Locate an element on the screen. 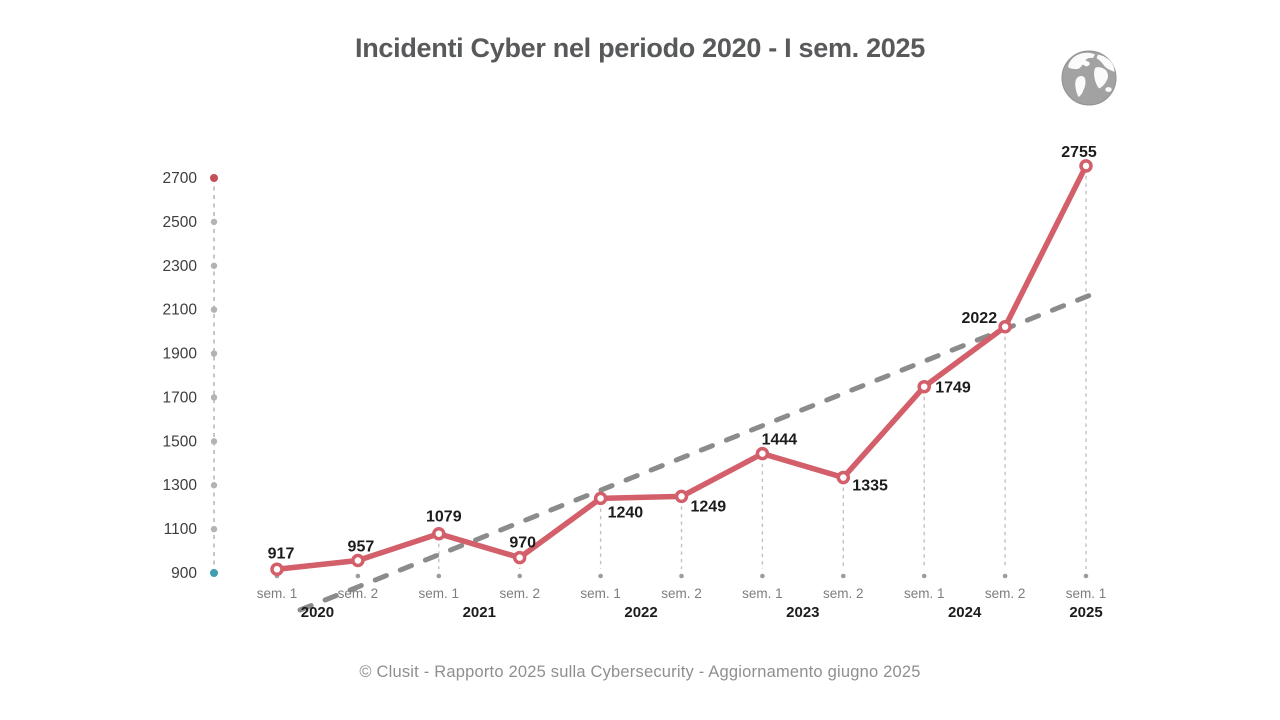  x-axis-year-label: 2020 is located at coordinates (317, 612).